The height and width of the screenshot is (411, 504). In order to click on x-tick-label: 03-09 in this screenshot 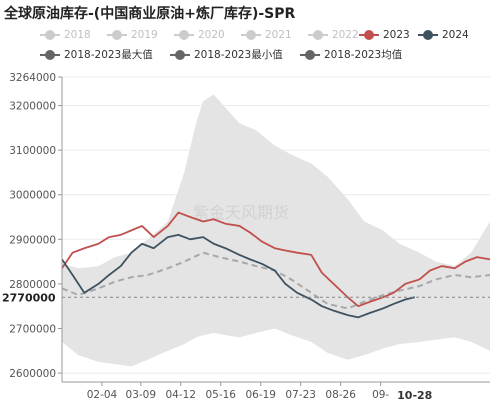, I will do `click(141, 395)`.